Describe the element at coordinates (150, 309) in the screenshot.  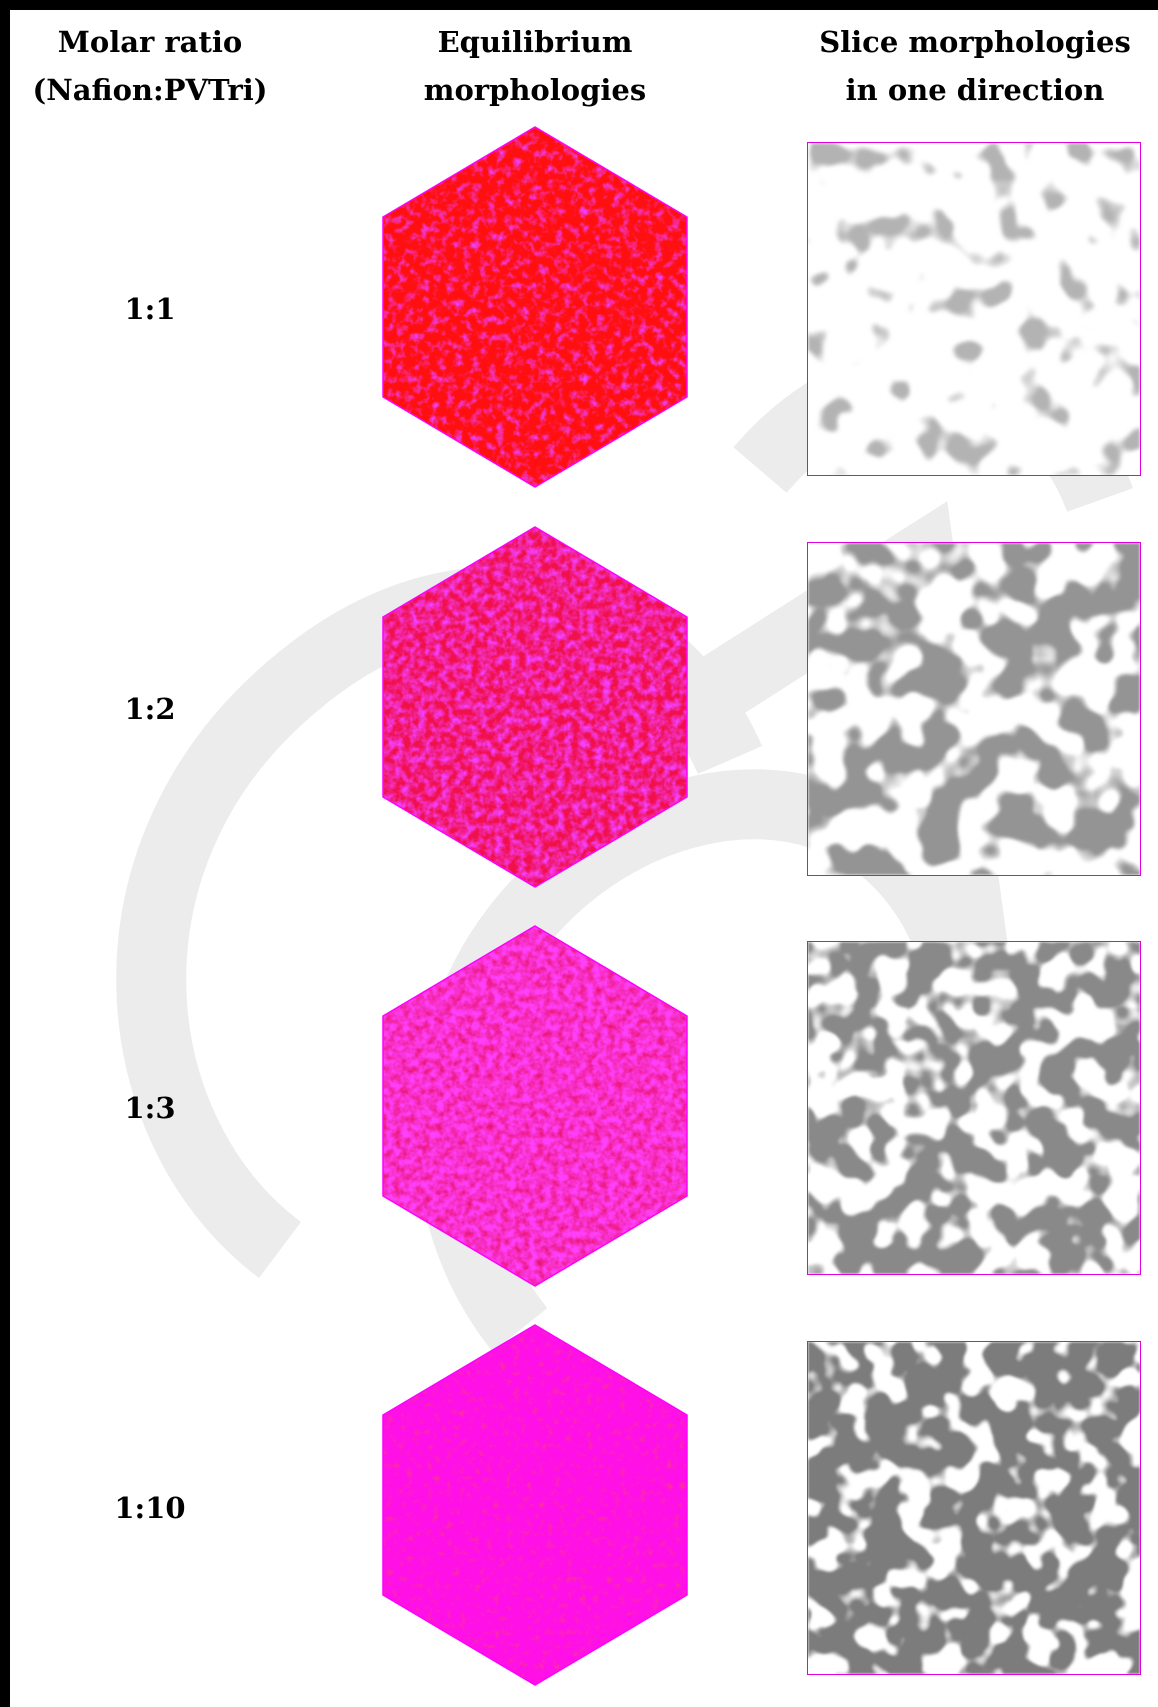
I see `ratio-label-1: 1:1` at that location.